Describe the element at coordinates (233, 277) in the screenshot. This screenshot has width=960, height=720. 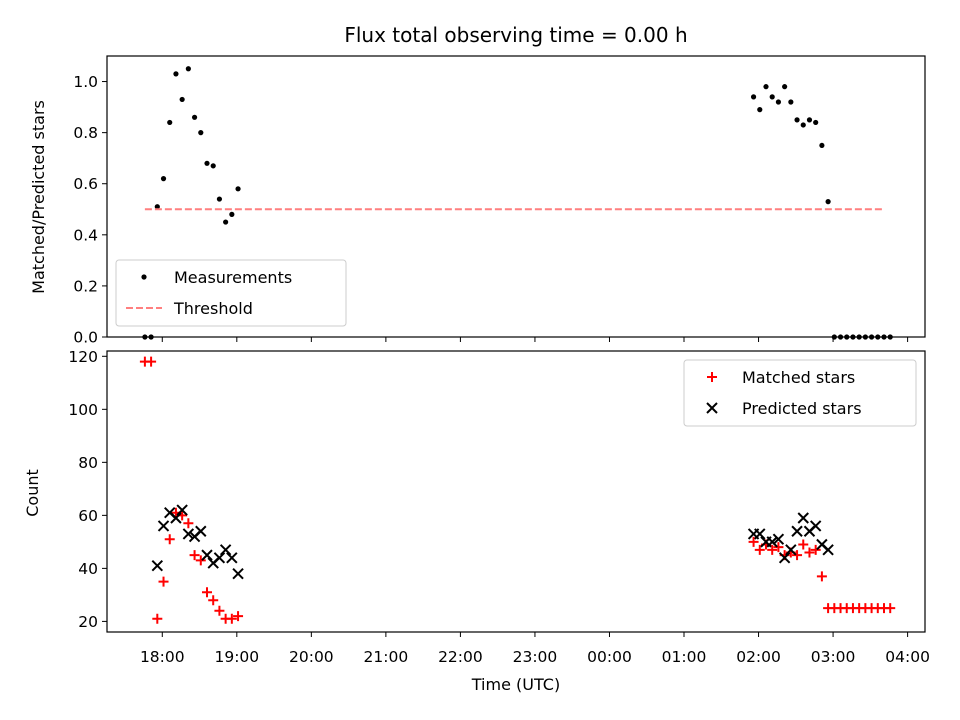
I see `legend-label: Measurements` at that location.